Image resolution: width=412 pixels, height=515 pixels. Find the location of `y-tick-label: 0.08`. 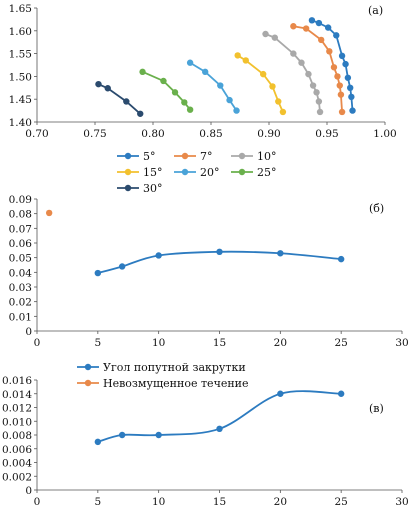

y-tick-label: 0.08 is located at coordinates (20, 215).